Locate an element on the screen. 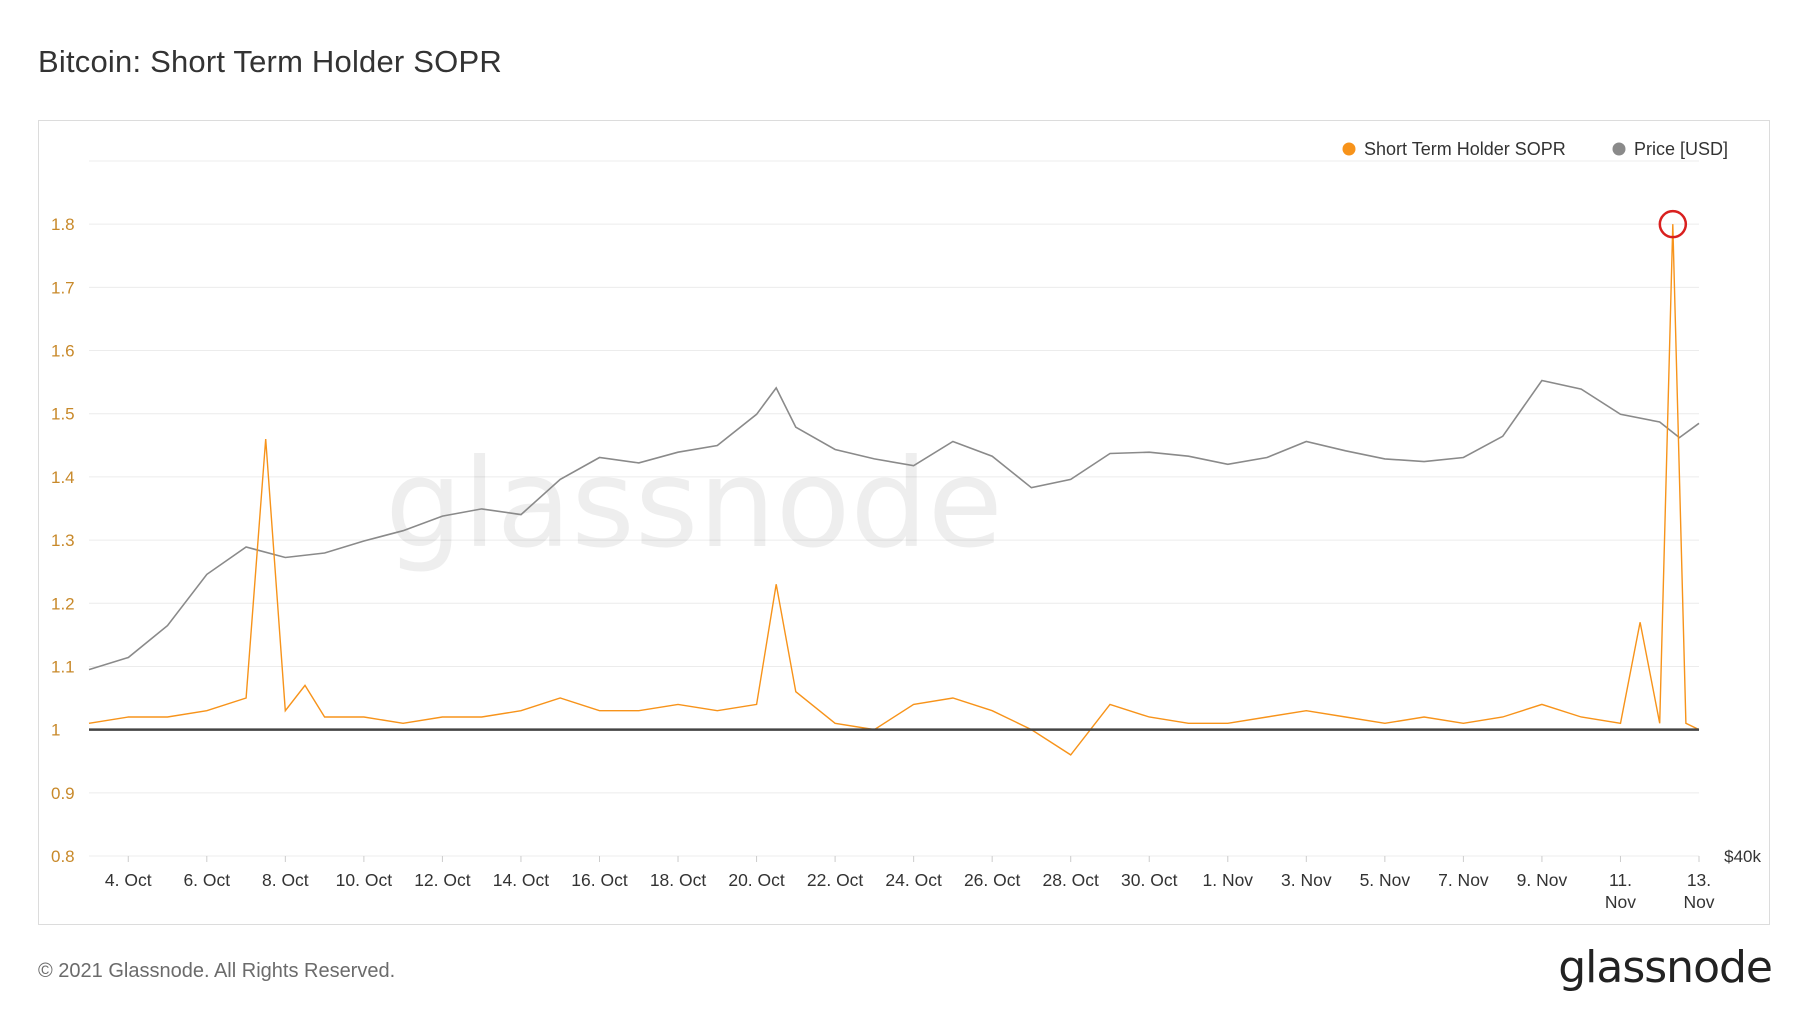 This screenshot has height=1013, width=1800. x-tick-label: 18. Oct is located at coordinates (678, 880).